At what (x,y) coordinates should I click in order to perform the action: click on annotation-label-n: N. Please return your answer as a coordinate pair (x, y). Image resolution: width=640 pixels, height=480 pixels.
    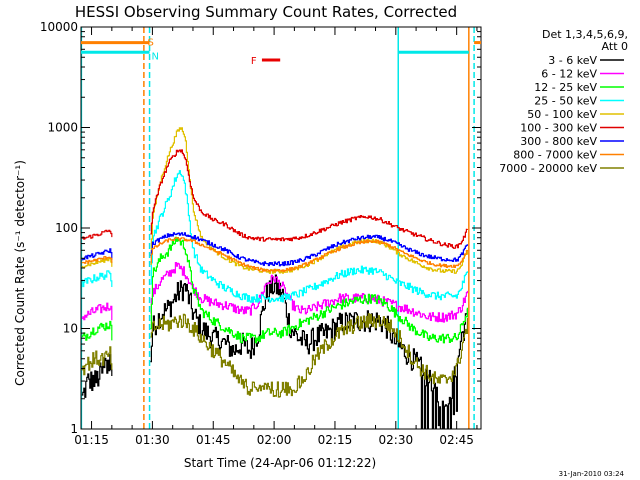
    Looking at the image, I should click on (155, 56).